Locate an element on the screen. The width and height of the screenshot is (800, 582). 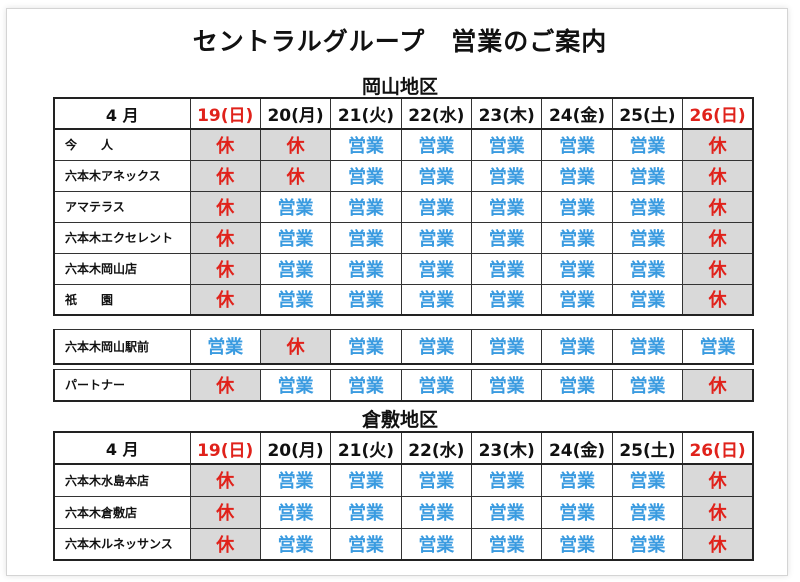
month-header: 4 月 is located at coordinates (122, 113).